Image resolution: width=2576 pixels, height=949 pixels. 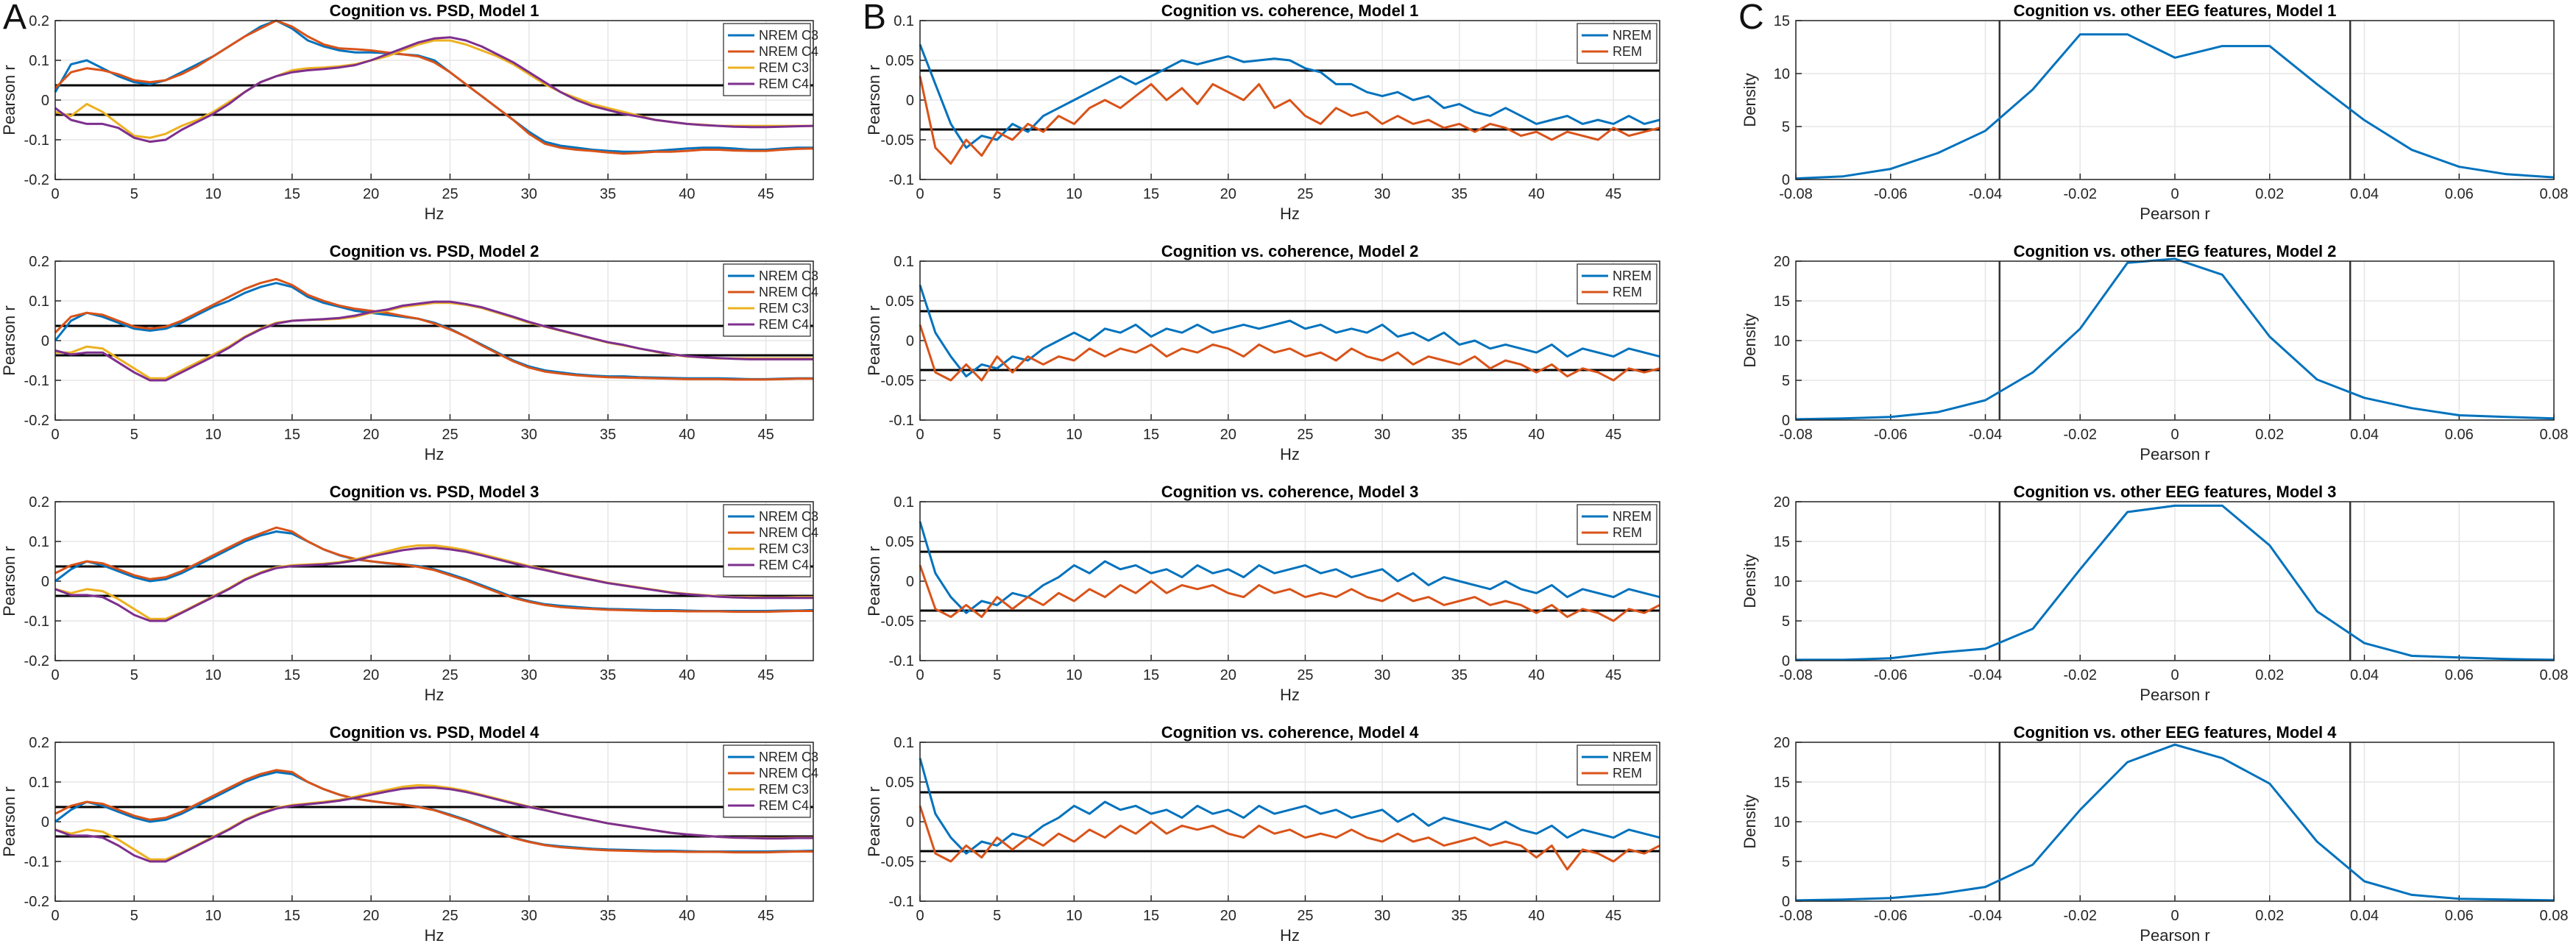 I want to click on chart-title: Cognition vs. PSD, Model 2, so click(x=434, y=251).